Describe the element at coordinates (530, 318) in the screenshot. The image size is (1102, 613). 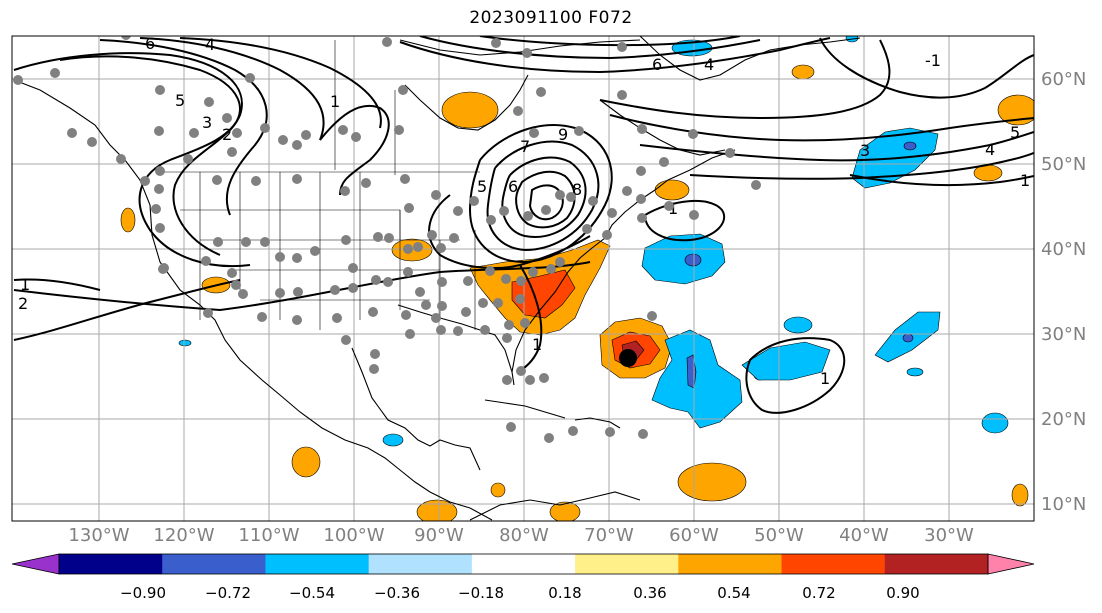
I see `contour-storm-south` at that location.